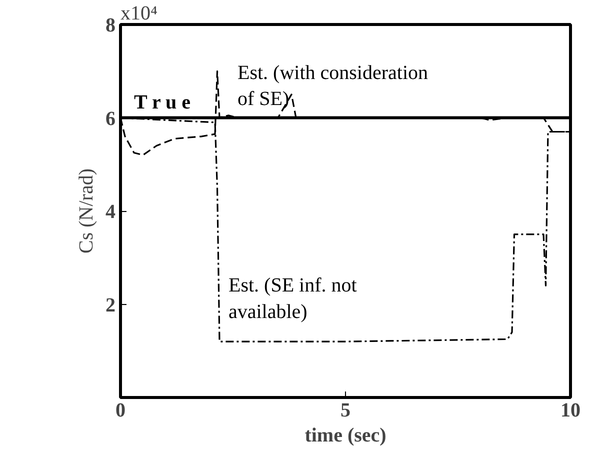 The width and height of the screenshot is (596, 449). Describe the element at coordinates (570, 411) in the screenshot. I see `x-tick-label: 10` at that location.